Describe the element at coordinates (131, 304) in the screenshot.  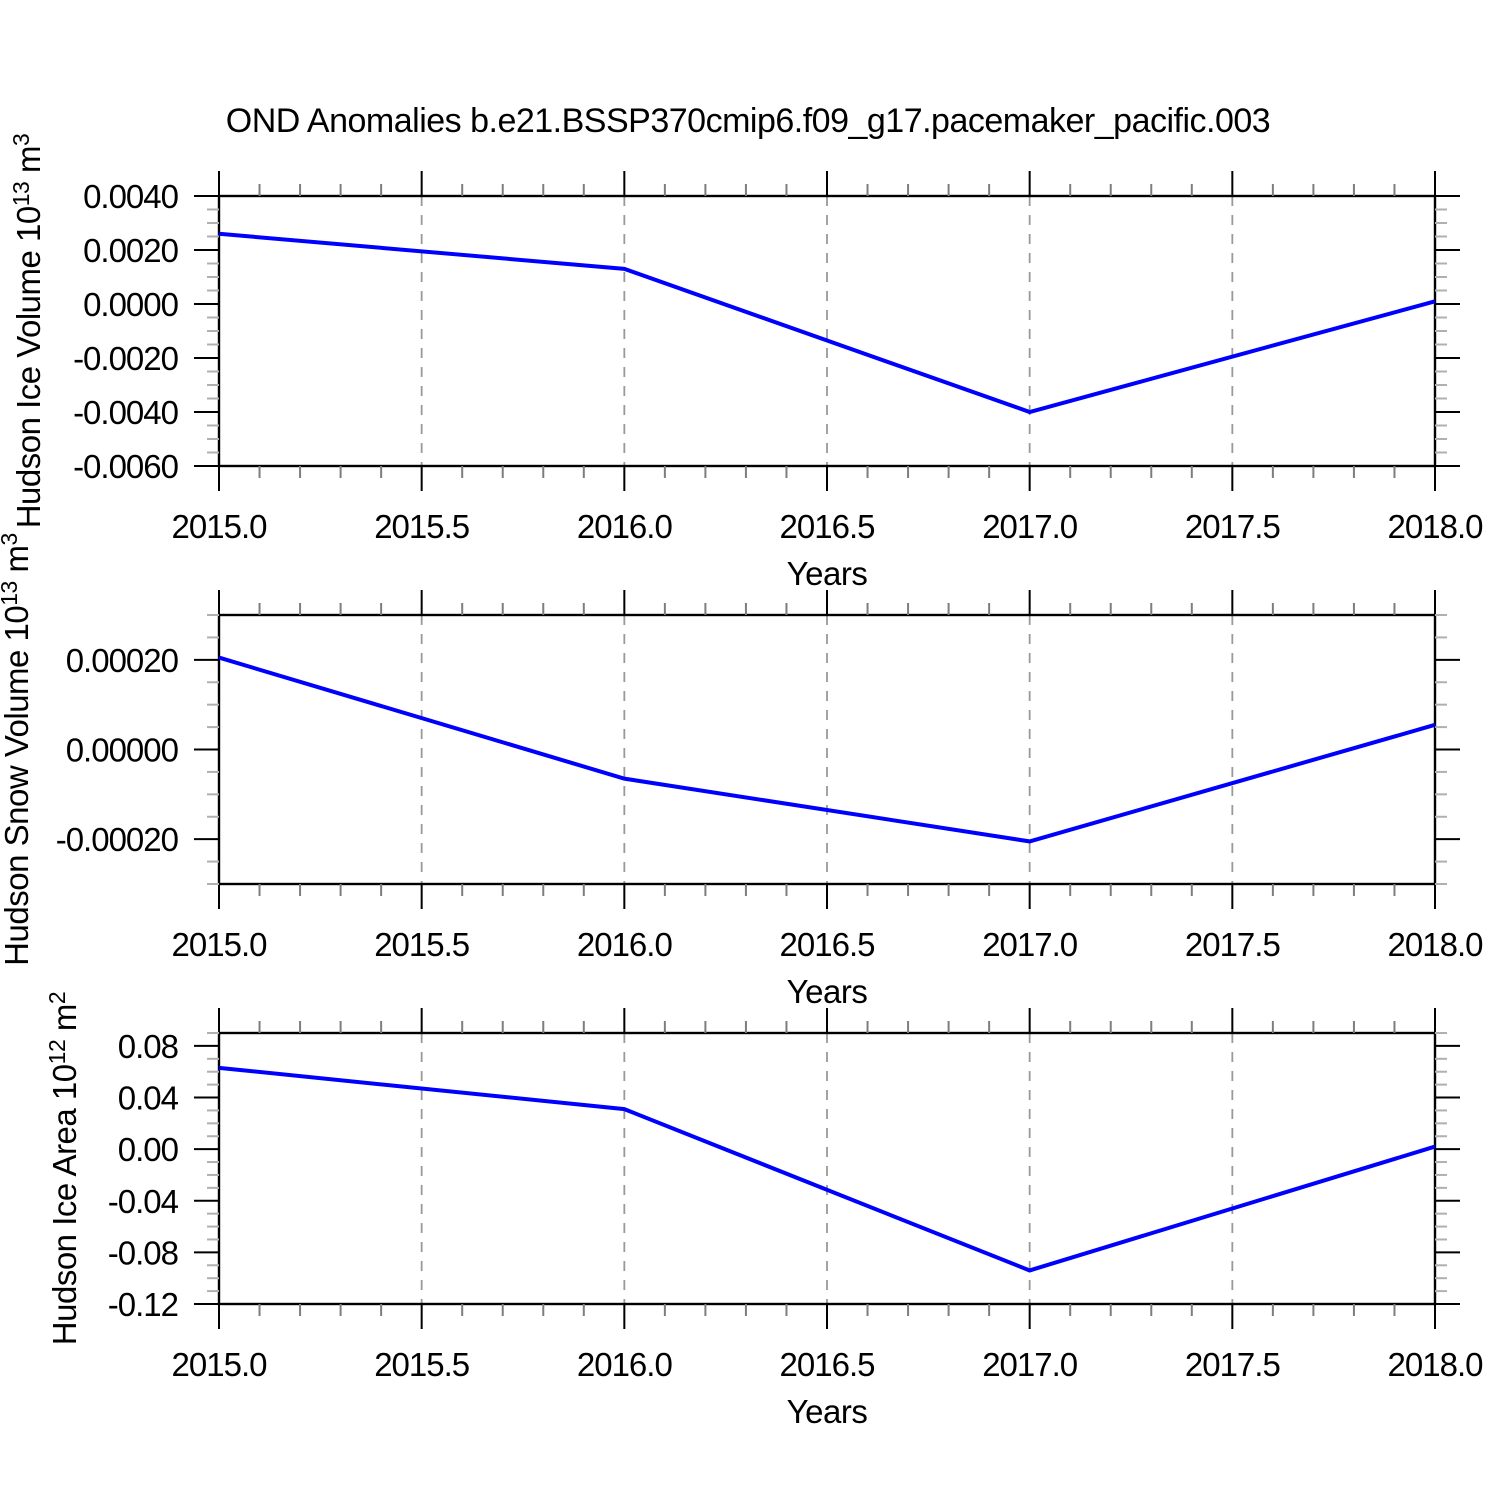
I see `y-tick-label: 0.0000` at that location.